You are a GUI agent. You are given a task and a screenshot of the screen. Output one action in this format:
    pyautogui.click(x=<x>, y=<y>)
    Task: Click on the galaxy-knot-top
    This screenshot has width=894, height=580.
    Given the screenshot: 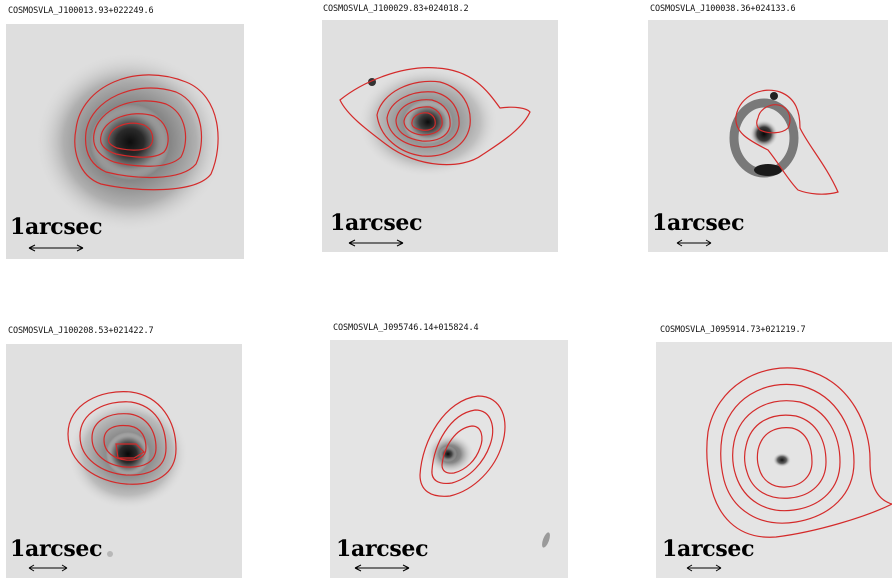 What is the action you would take?
    pyautogui.click(x=774, y=96)
    